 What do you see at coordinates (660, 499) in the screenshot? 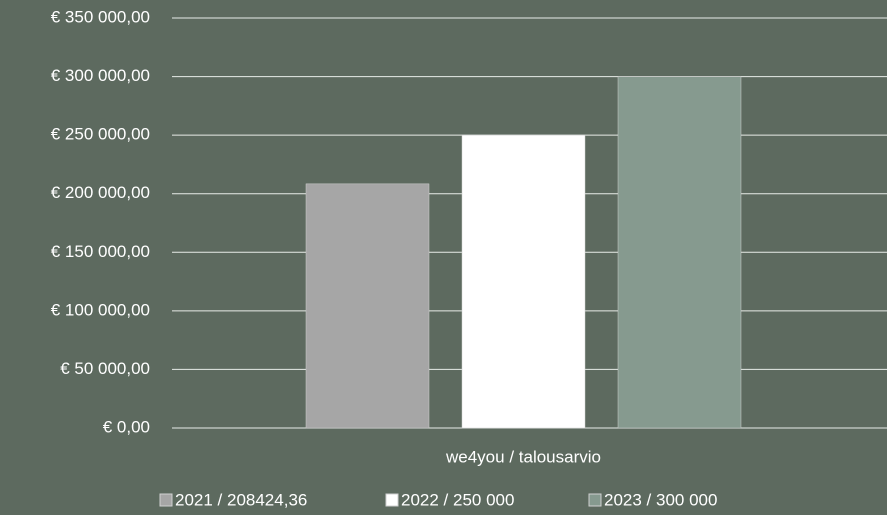
I see `legend-label: 2023 / 300 000` at bounding box center [660, 499].